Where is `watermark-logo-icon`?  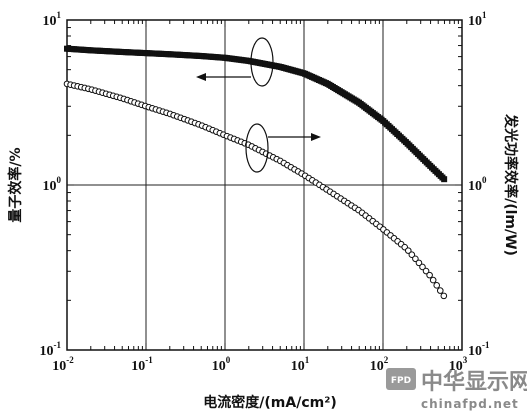
watermark-logo-icon is located at coordinates (401, 379).